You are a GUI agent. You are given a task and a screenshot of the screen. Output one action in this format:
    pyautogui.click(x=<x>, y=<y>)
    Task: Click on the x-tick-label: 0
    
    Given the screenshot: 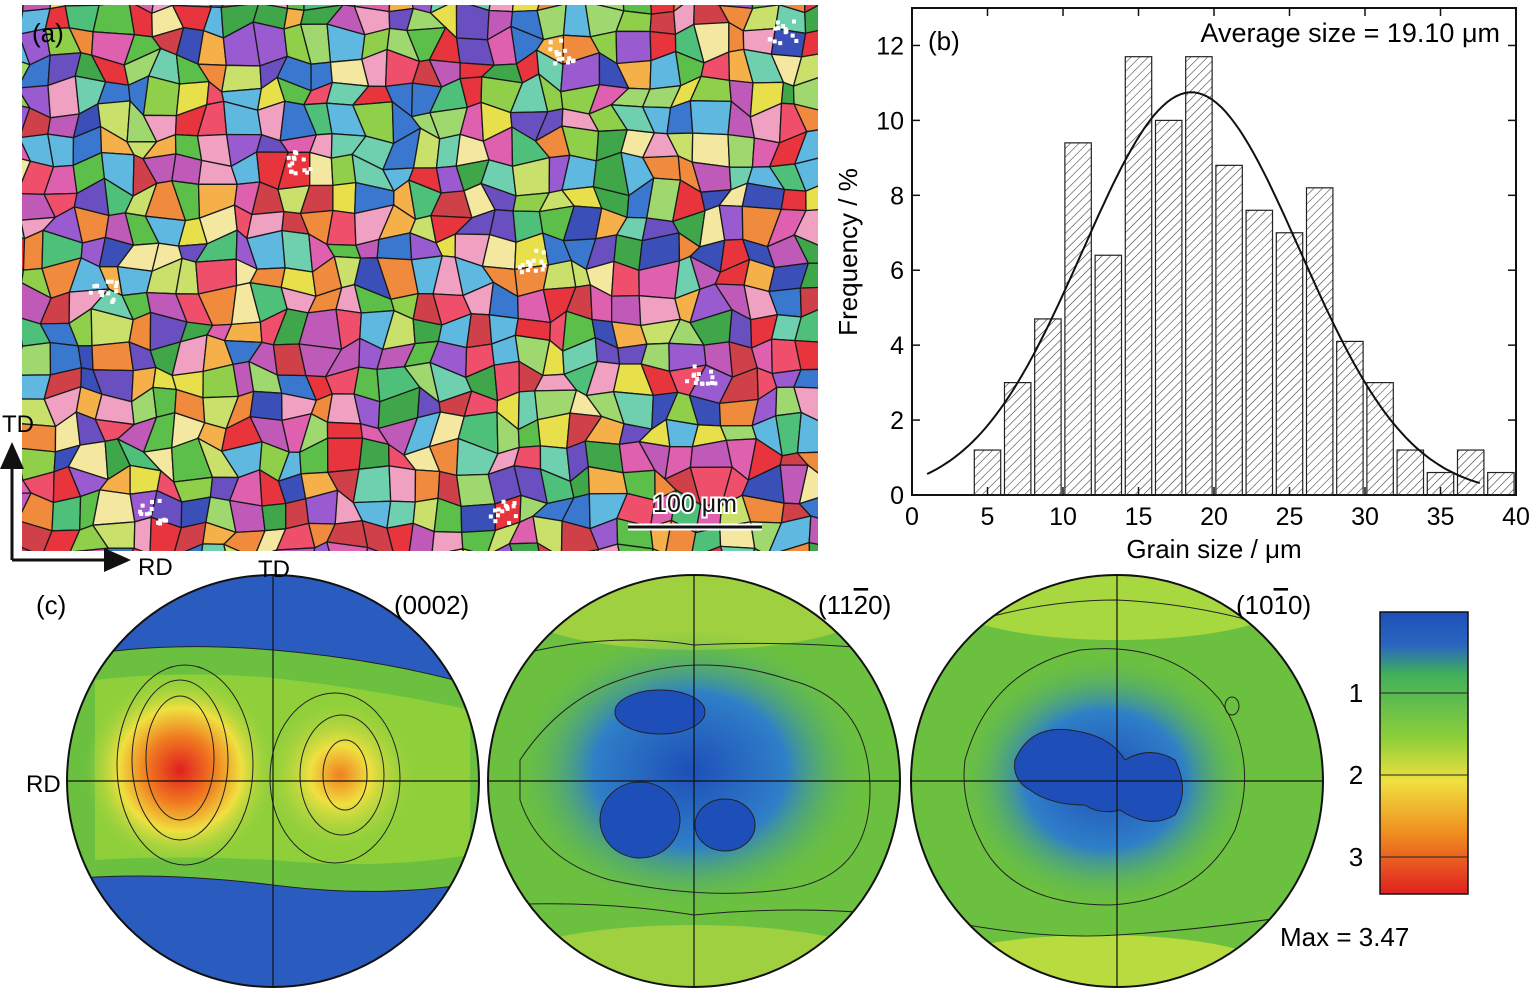 What is the action you would take?
    pyautogui.click(x=912, y=517)
    